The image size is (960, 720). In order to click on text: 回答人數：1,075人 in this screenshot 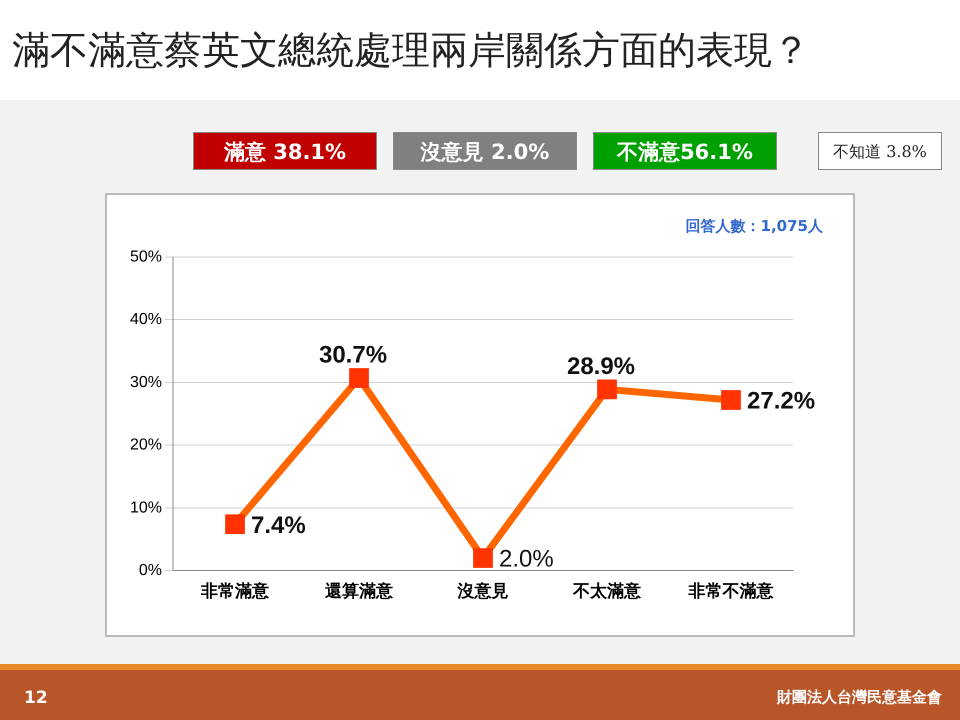, I will do `click(754, 226)`.